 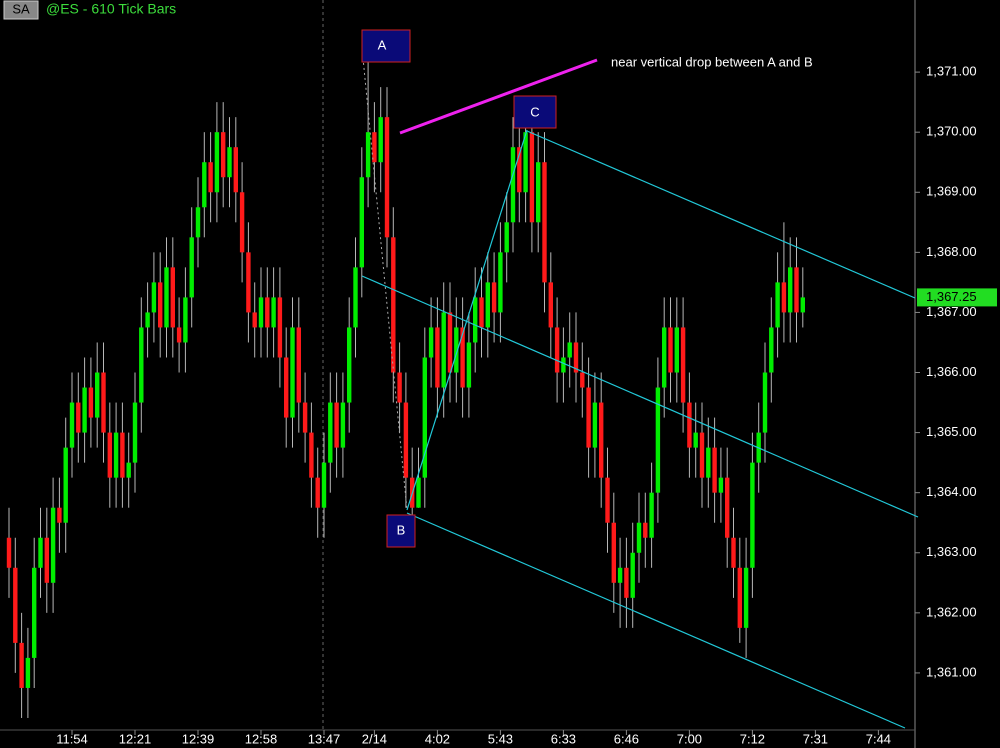 I want to click on y-tick-label: 1,368.00, so click(x=951, y=251).